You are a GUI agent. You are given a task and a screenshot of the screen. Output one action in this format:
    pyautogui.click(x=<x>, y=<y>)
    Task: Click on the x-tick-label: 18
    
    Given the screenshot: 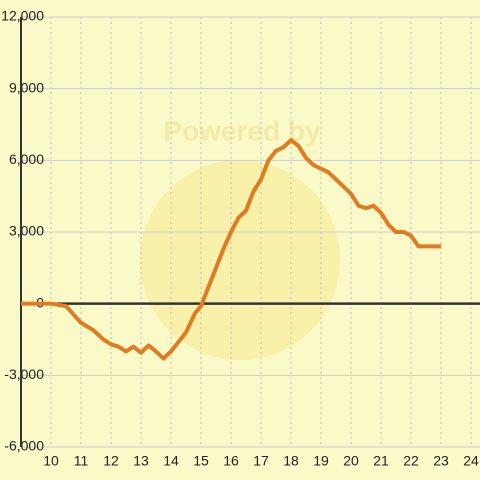 What is the action you would take?
    pyautogui.click(x=291, y=461)
    